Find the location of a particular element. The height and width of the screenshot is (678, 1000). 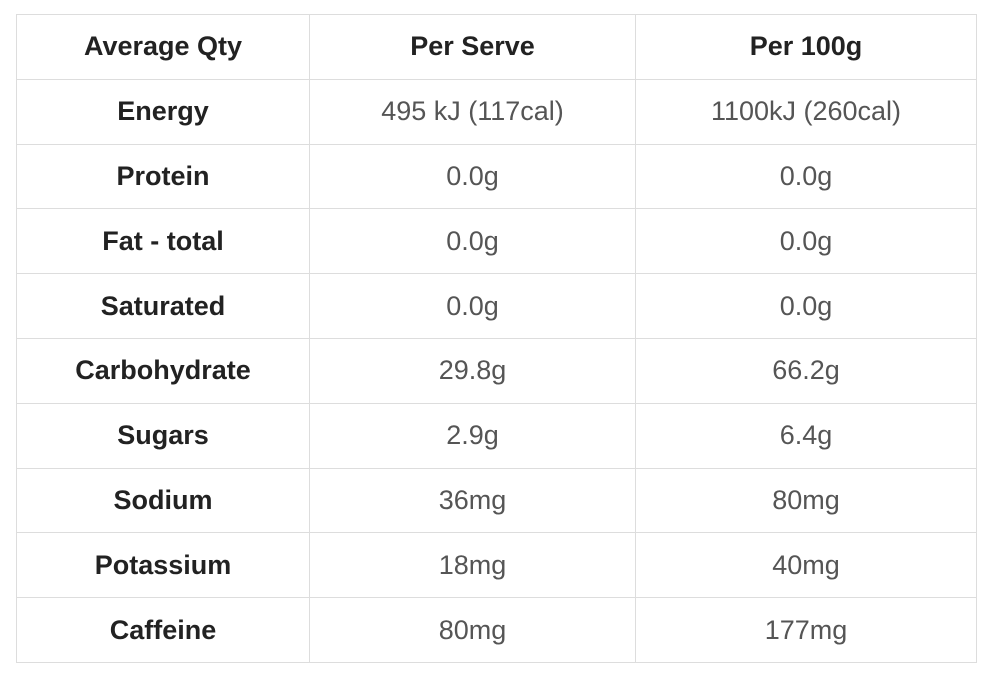

table-row: Potassium 18mg 40mg is located at coordinates (496, 565).